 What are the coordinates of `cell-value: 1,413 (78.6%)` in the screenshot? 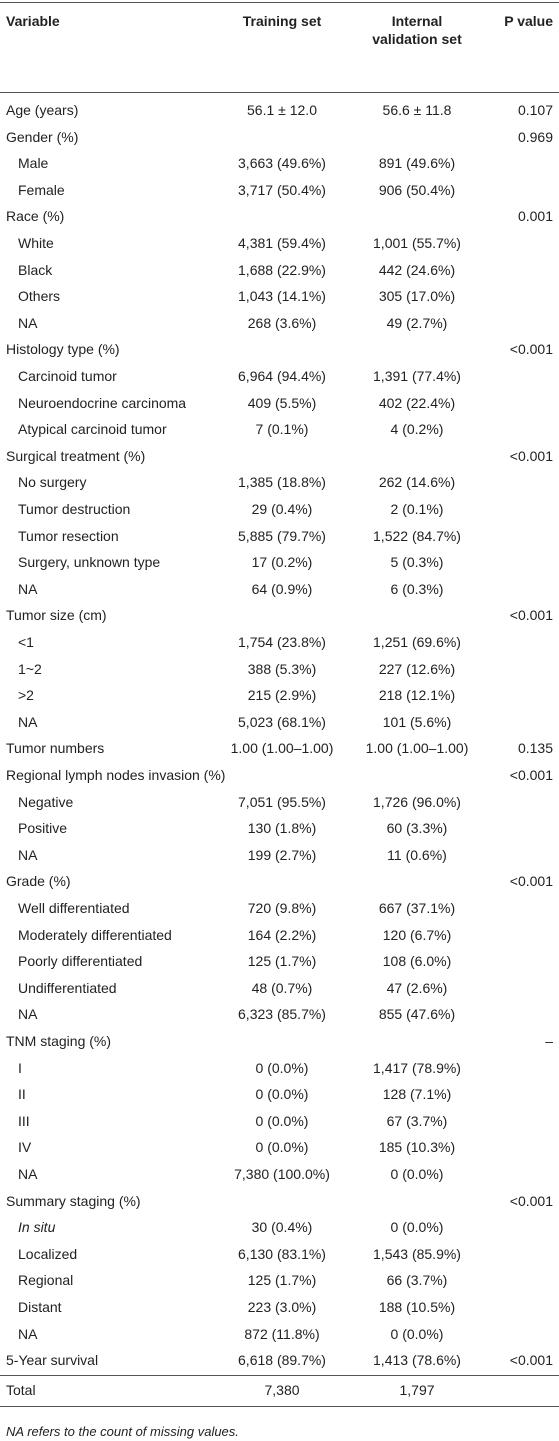 It's located at (417, 1360).